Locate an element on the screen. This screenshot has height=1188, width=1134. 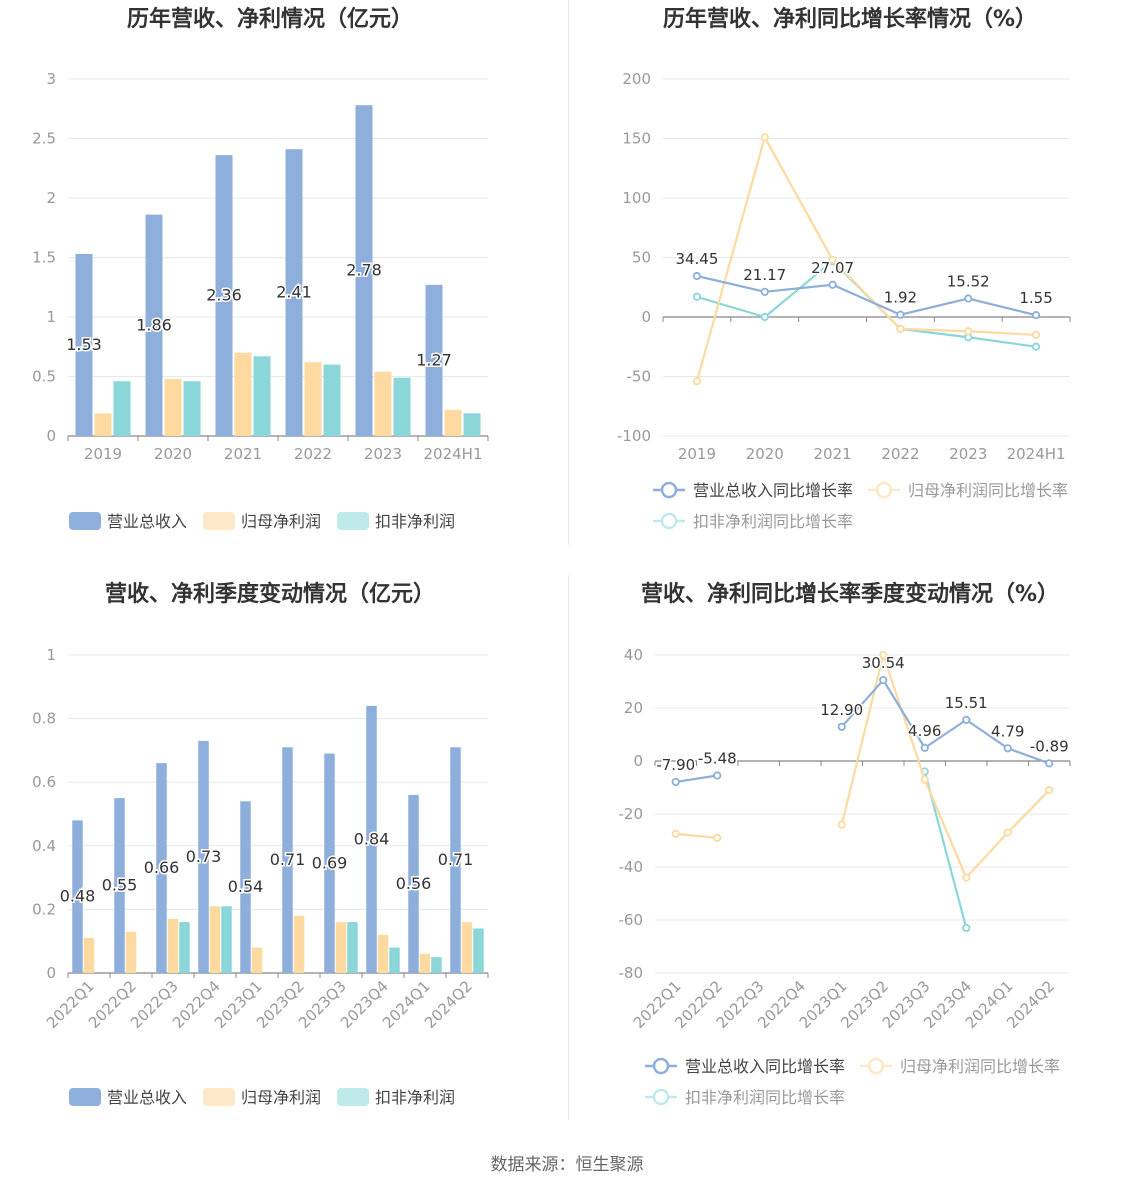
legend-label: 营业总收入同比增长率 is located at coordinates (773, 490).